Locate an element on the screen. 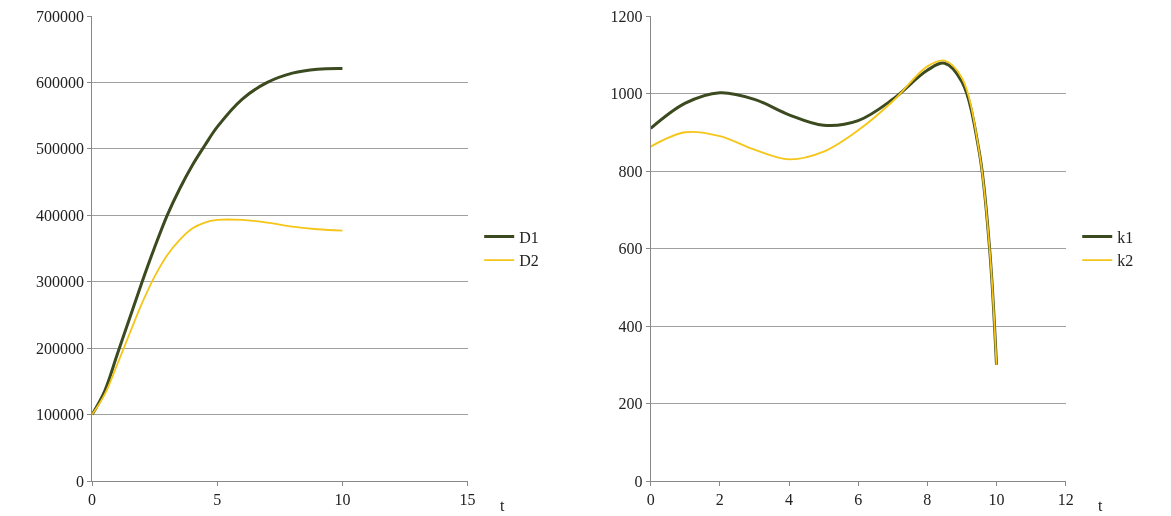  x-tick-label: 5 is located at coordinates (217, 500).